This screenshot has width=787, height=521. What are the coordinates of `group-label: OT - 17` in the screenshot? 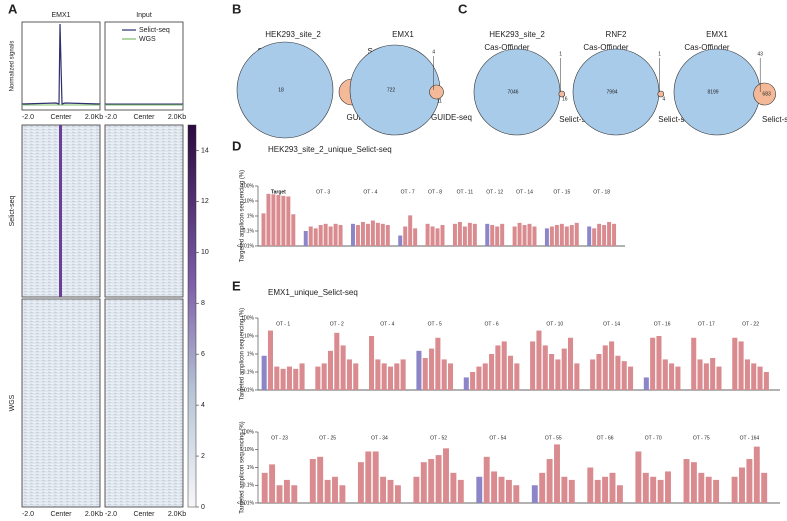 It's located at (706, 324).